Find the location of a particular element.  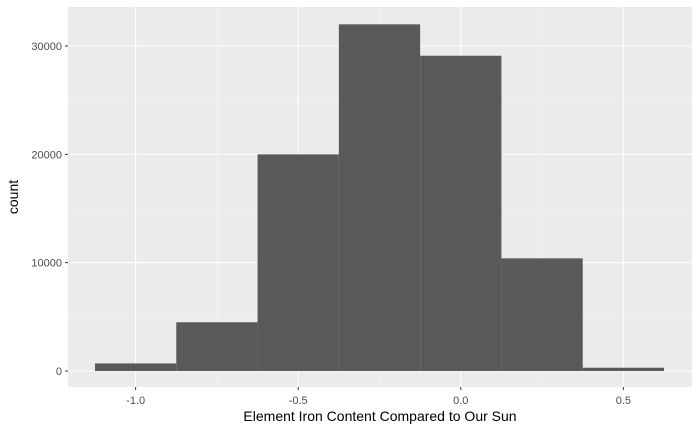

x-tick-labels: -1.0 -0.5 0.0 0.5 is located at coordinates (378, 401).